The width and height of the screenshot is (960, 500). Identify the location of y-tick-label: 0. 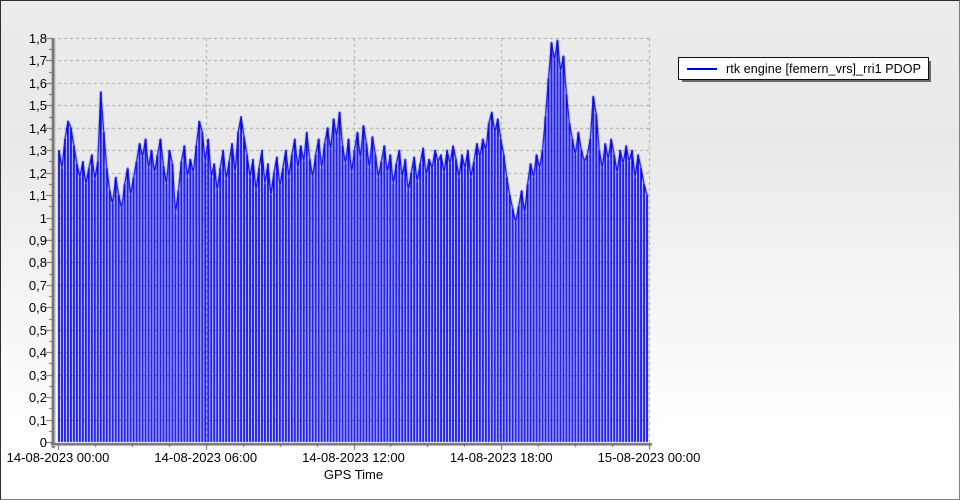
(43, 442).